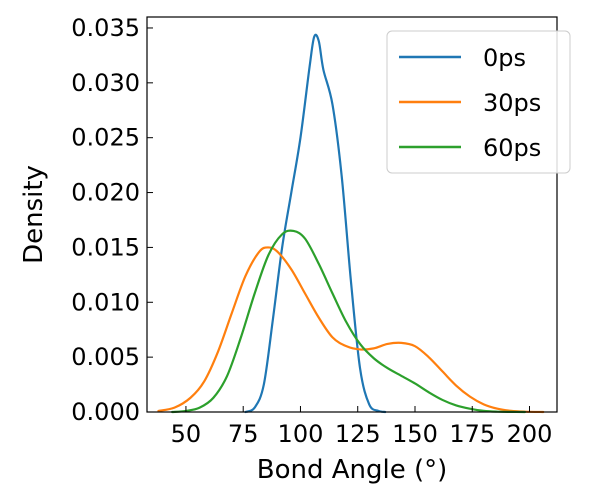  What do you see at coordinates (186, 434) in the screenshot?
I see `x-tick-label: 50` at bounding box center [186, 434].